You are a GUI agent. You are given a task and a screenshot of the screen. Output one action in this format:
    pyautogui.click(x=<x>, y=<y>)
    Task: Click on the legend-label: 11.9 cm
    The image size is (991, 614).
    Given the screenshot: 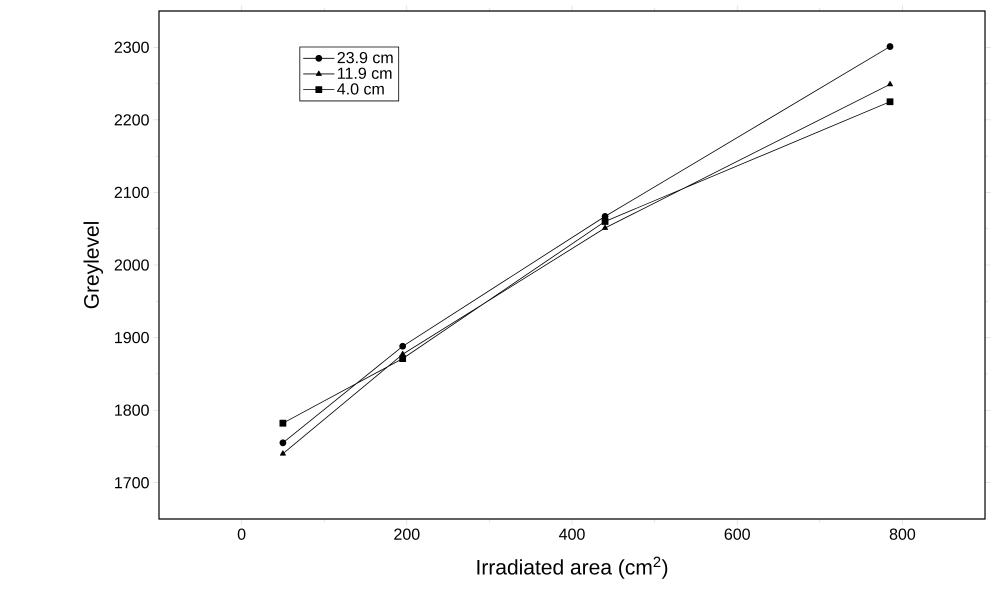 What is the action you would take?
    pyautogui.click(x=365, y=73)
    